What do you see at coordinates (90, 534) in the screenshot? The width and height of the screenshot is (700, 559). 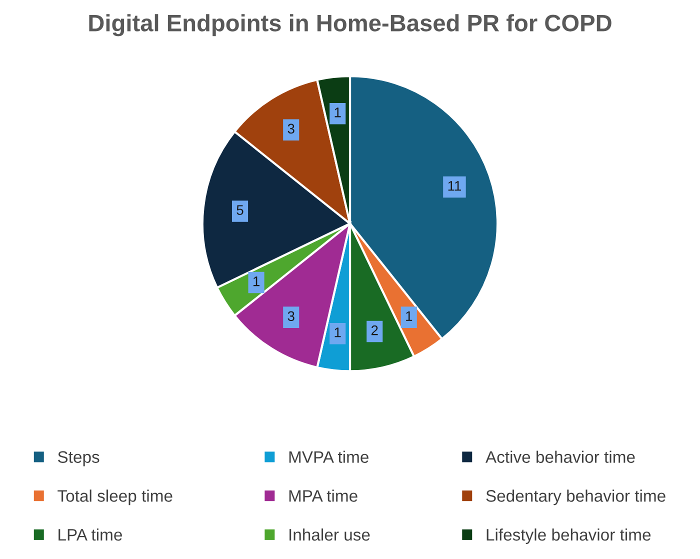 I see `legend-label: LPA time` at bounding box center [90, 534].